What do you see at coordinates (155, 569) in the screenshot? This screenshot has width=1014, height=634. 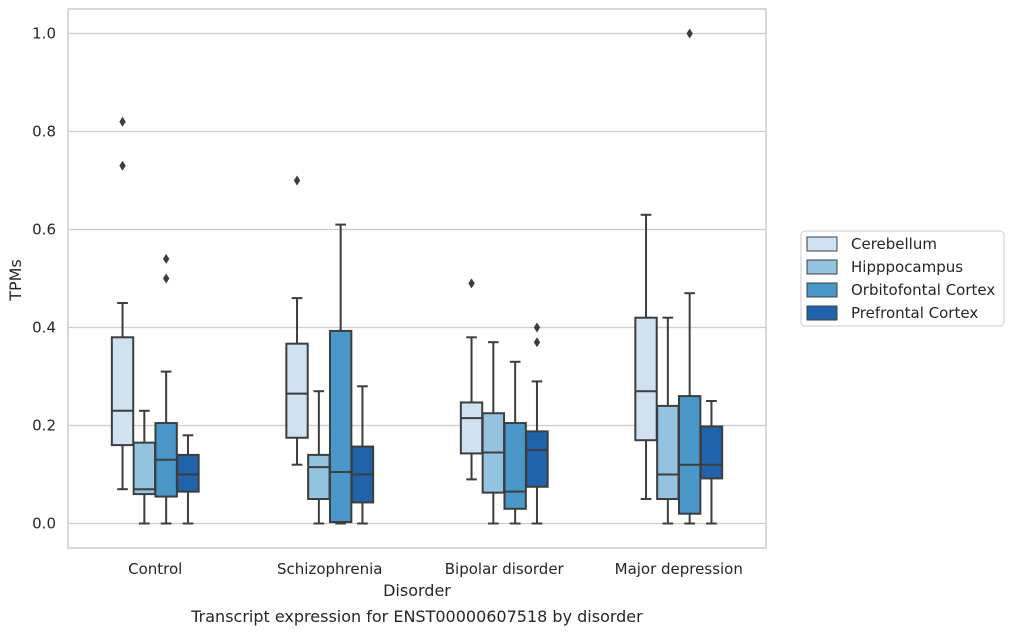 I see `x-tick-label: Control` at bounding box center [155, 569].